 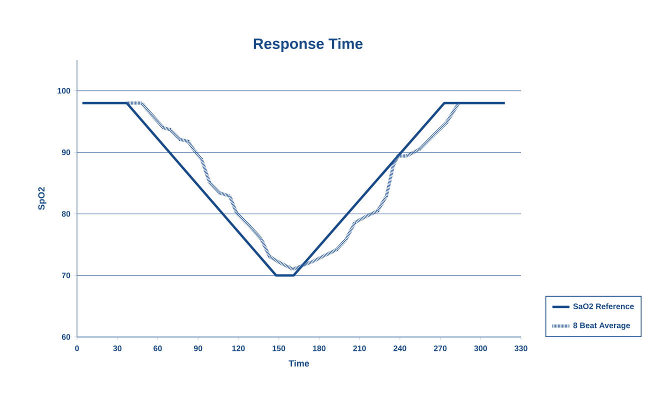 What do you see at coordinates (299, 363) in the screenshot?
I see `x-axis-title: Time` at bounding box center [299, 363].